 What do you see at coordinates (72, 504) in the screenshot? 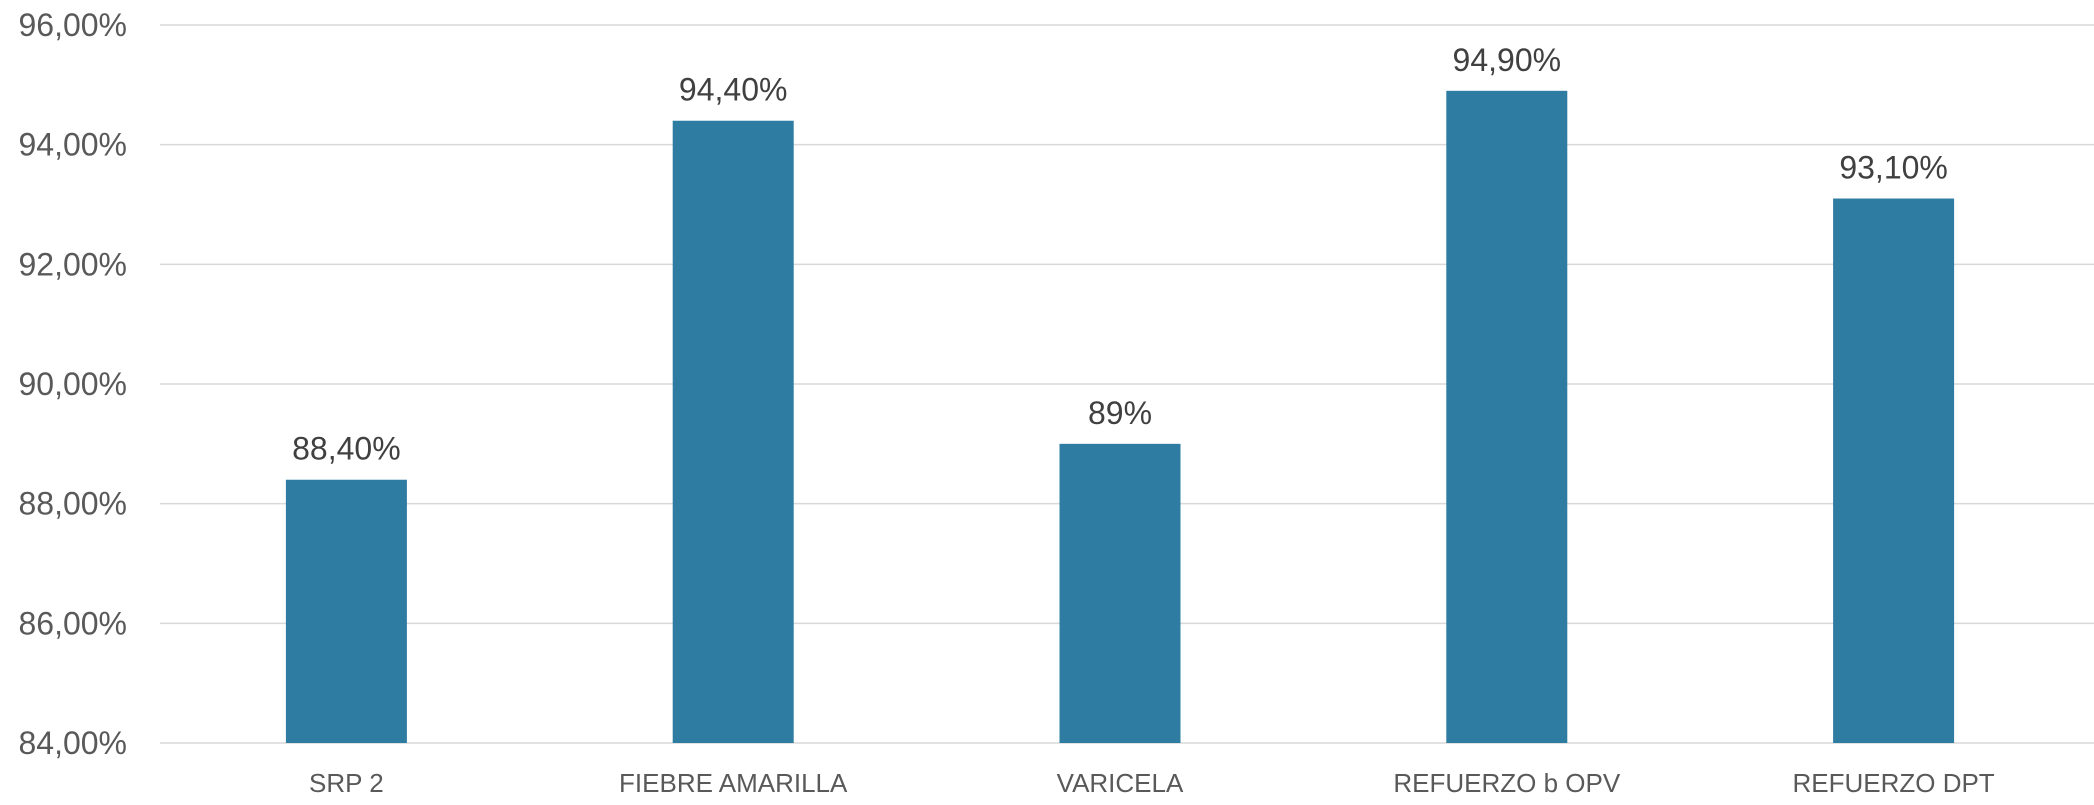
I see `y-tick-label: 88,00%` at bounding box center [72, 504].